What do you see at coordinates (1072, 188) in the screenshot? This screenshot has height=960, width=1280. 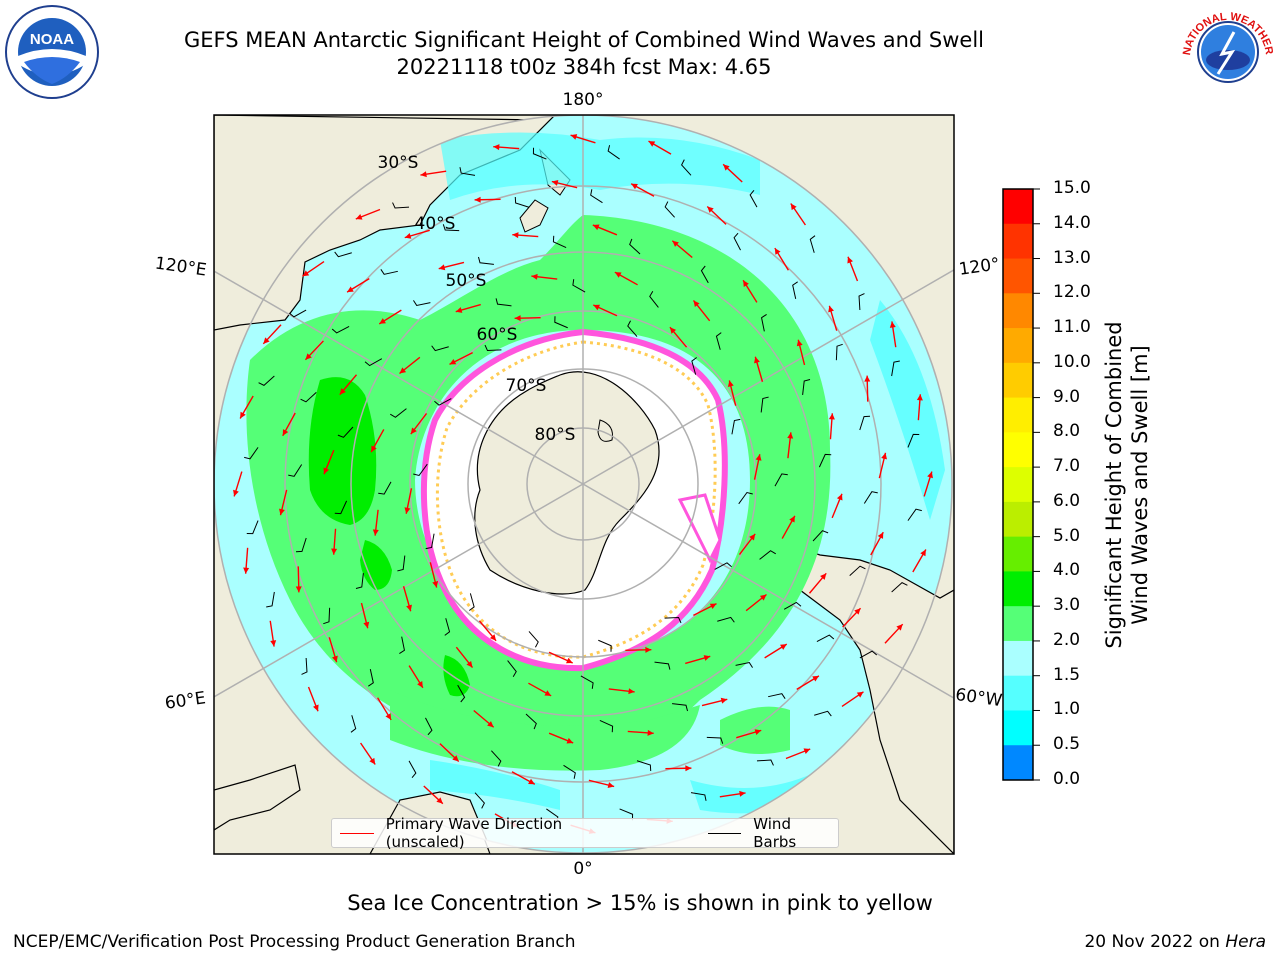 I see `colorbar-tick-label: 15.0` at bounding box center [1072, 188].